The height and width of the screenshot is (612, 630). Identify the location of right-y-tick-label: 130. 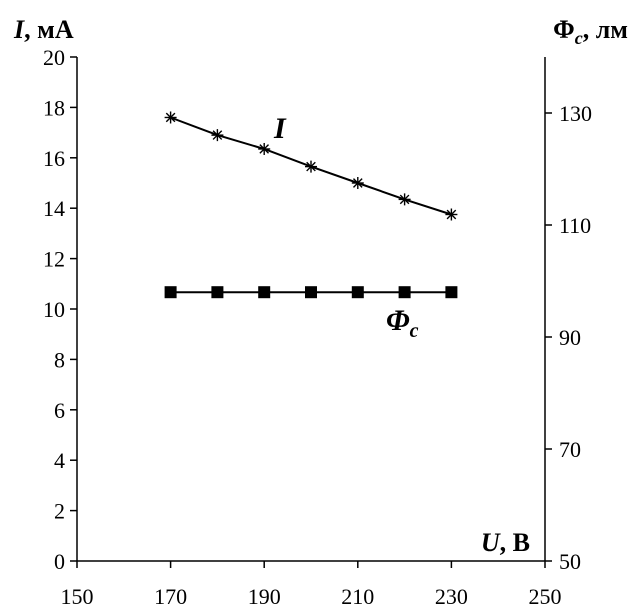
(575, 113).